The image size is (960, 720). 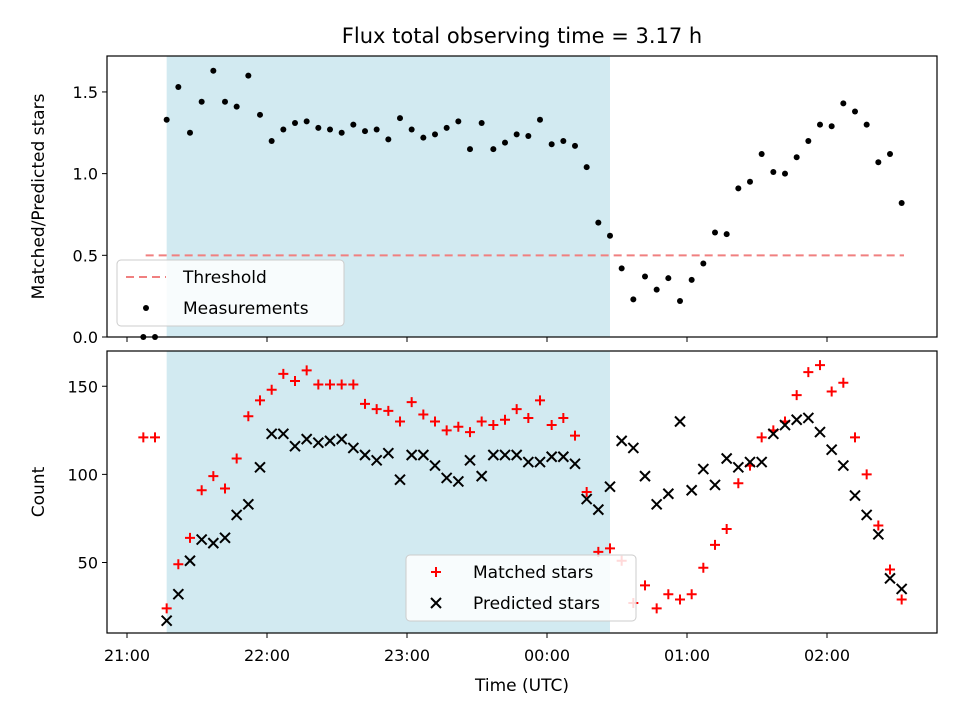 What do you see at coordinates (246, 309) in the screenshot?
I see `legend-measurement-label: Measurements` at bounding box center [246, 309].